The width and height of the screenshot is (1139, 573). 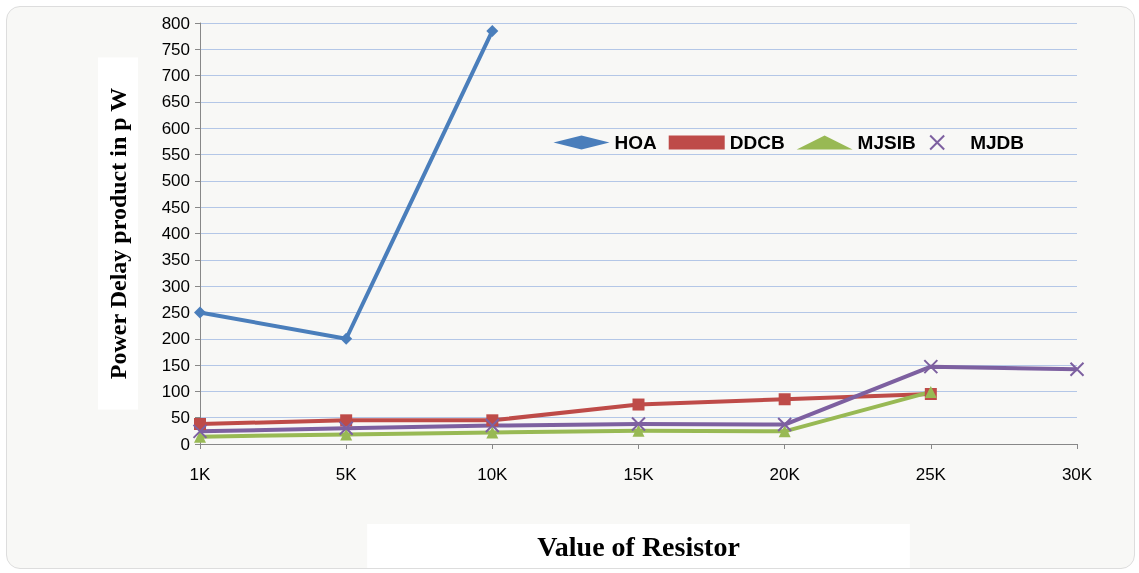 What do you see at coordinates (200, 474) in the screenshot?
I see `x-tick-label: 1K` at bounding box center [200, 474].